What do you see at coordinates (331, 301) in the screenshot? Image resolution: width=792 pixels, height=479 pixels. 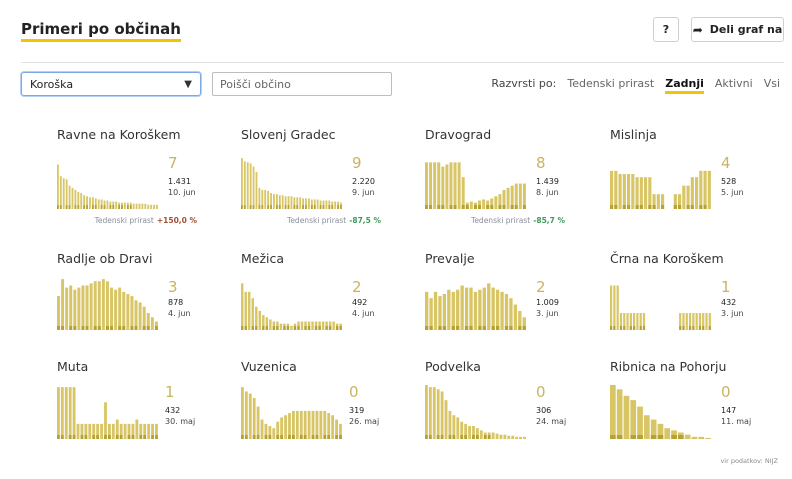 I see `municipality-card: Mežica 2 492 4. jun` at bounding box center [331, 301].